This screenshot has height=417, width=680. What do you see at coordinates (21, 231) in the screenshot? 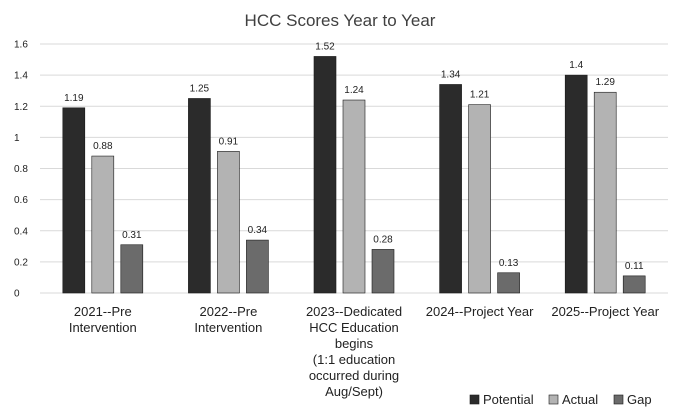
I see `y-tick-label: 0.4` at bounding box center [21, 231].